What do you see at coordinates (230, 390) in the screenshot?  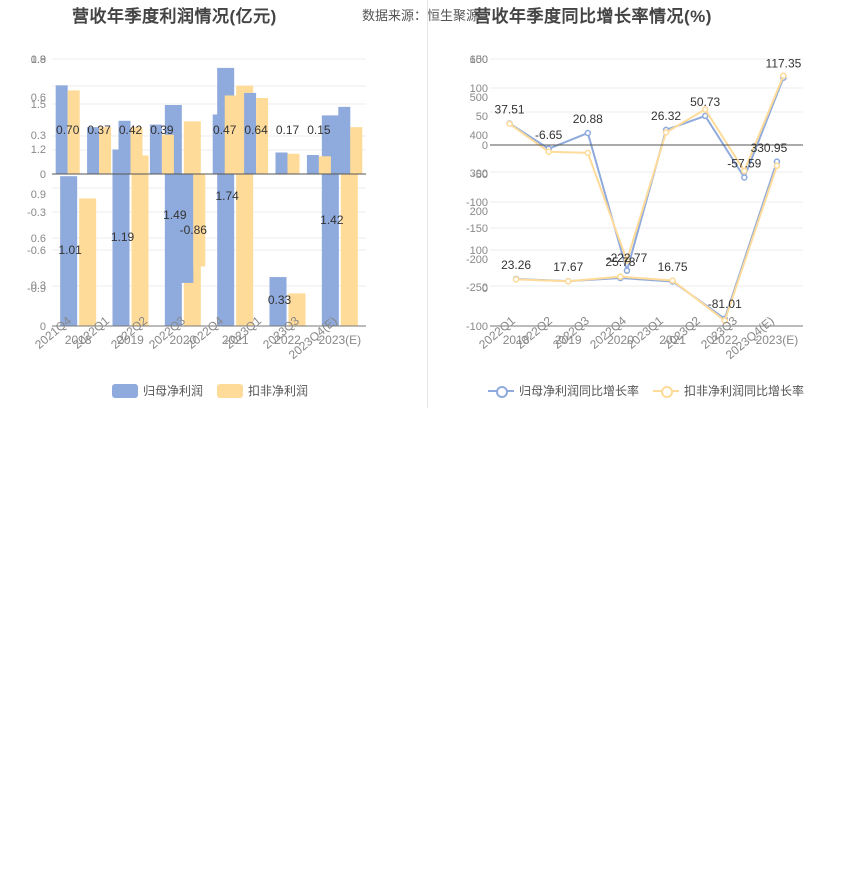 I see `legend-swatch-yellow` at bounding box center [230, 390].